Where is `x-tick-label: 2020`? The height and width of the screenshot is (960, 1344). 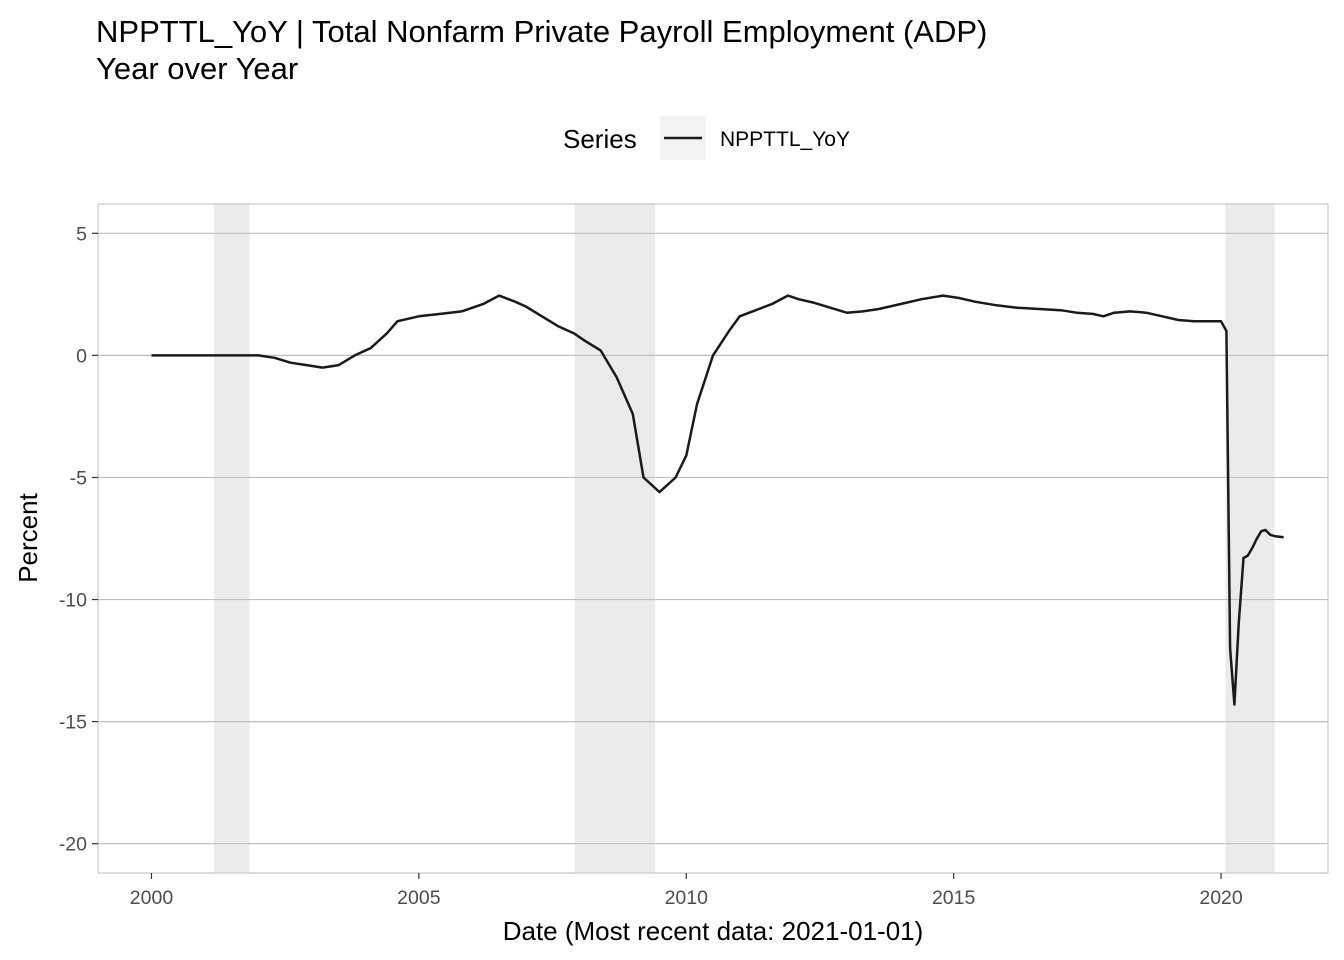 x-tick-label: 2020 is located at coordinates (1221, 898).